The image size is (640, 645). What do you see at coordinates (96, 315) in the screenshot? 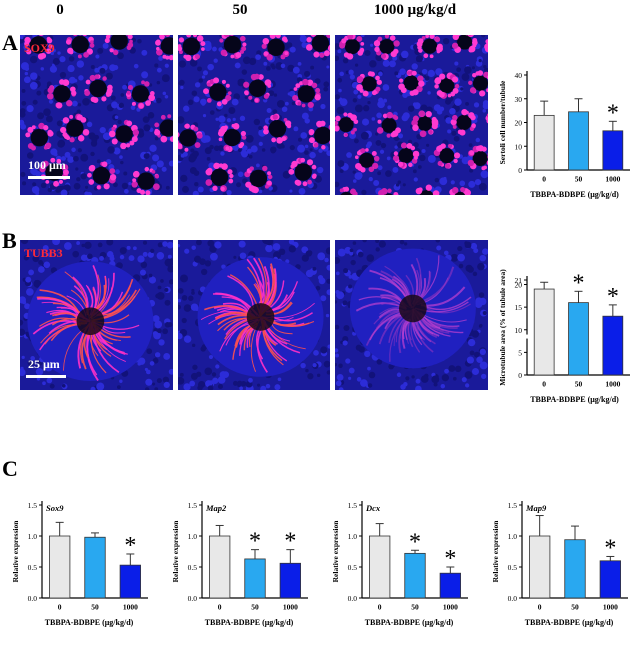
I see `micrograph-b-0: TUBB3 25 μm` at bounding box center [96, 315].